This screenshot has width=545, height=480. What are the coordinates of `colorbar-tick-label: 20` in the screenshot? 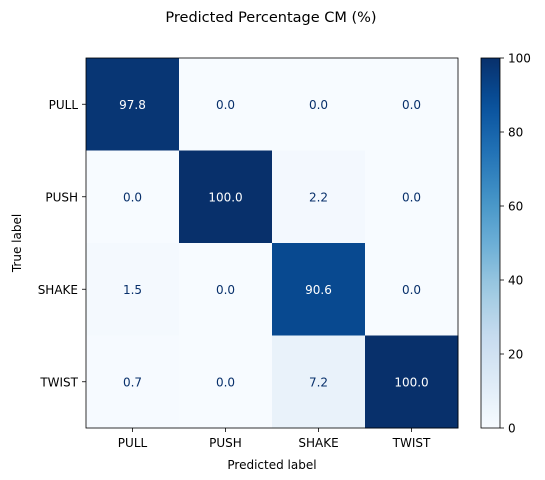 It's located at (515, 355).